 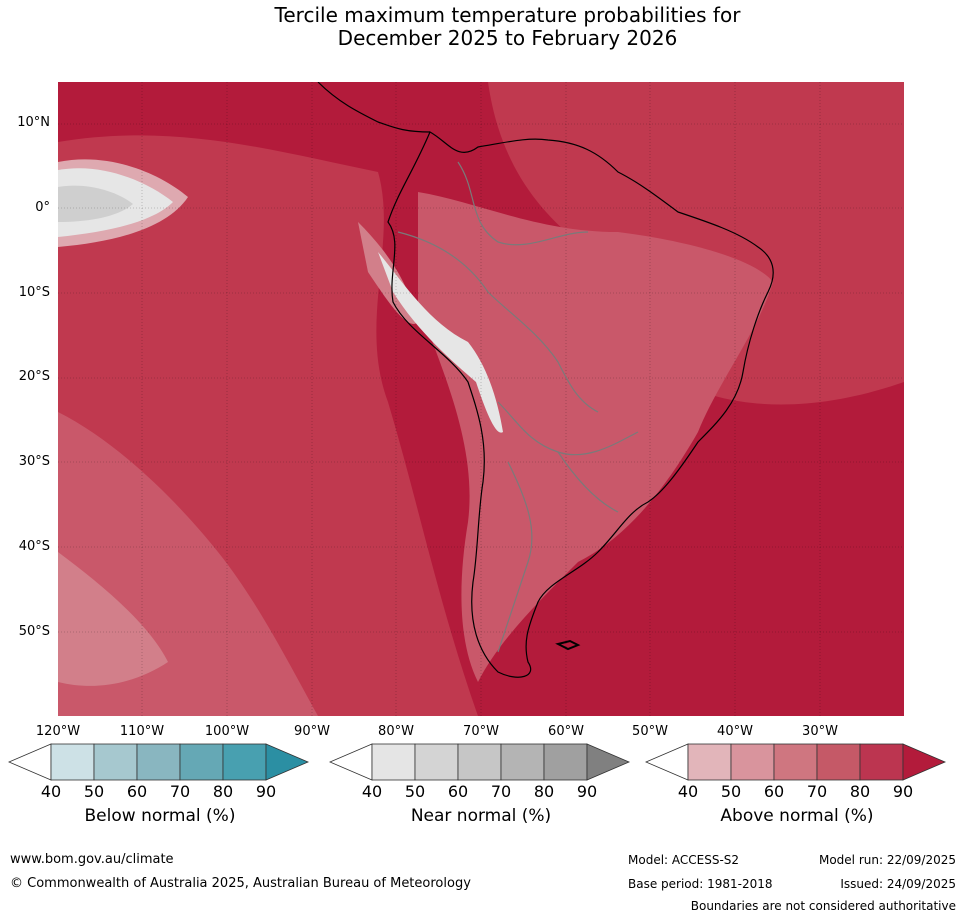 What do you see at coordinates (820, 731) in the screenshot?
I see `lon-label-30w: 30°W` at bounding box center [820, 731].